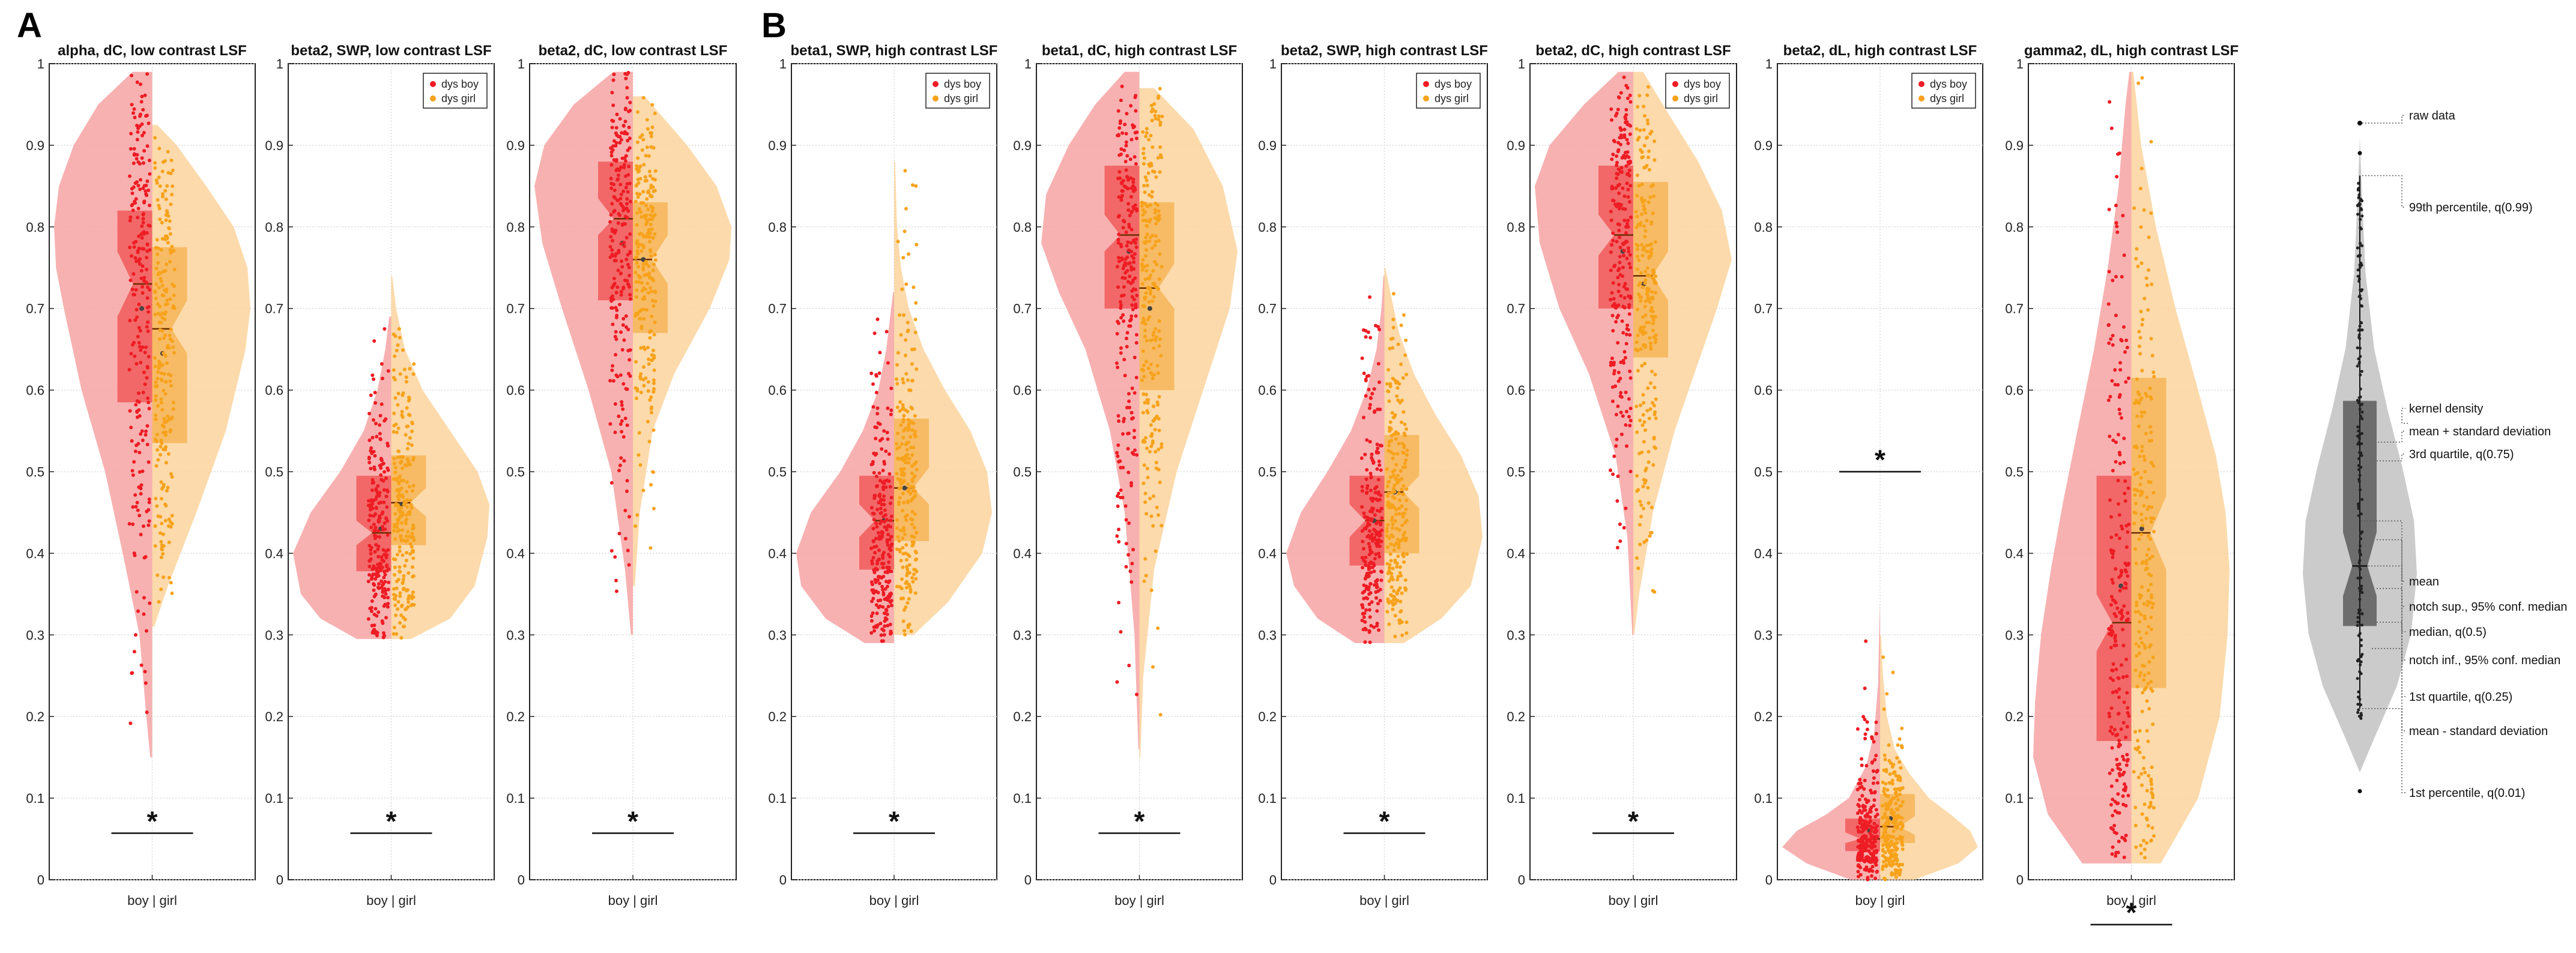  Describe the element at coordinates (152, 821) in the screenshot. I see `significance-star: *` at that location.